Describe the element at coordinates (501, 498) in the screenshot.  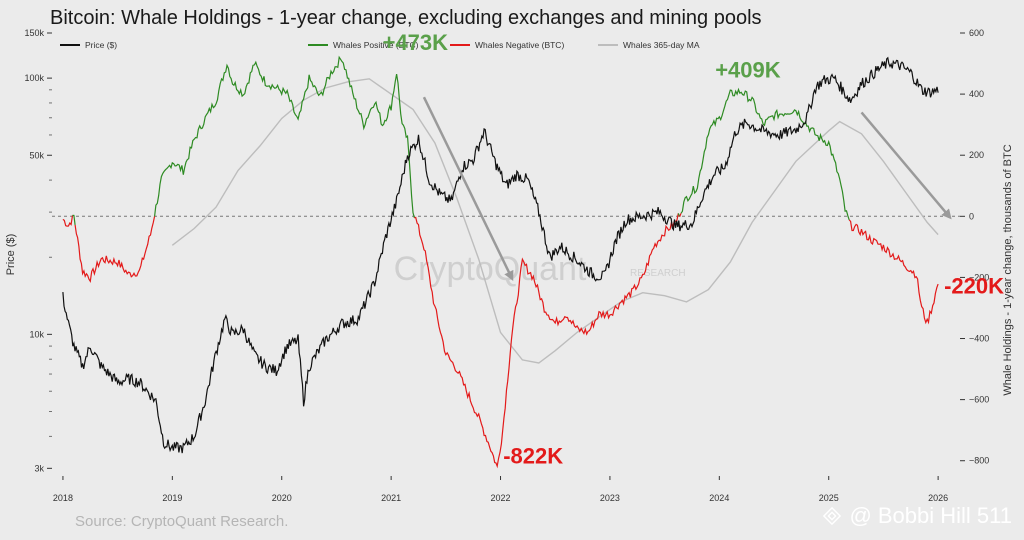
I see `x-tick-label: 2022` at that location.